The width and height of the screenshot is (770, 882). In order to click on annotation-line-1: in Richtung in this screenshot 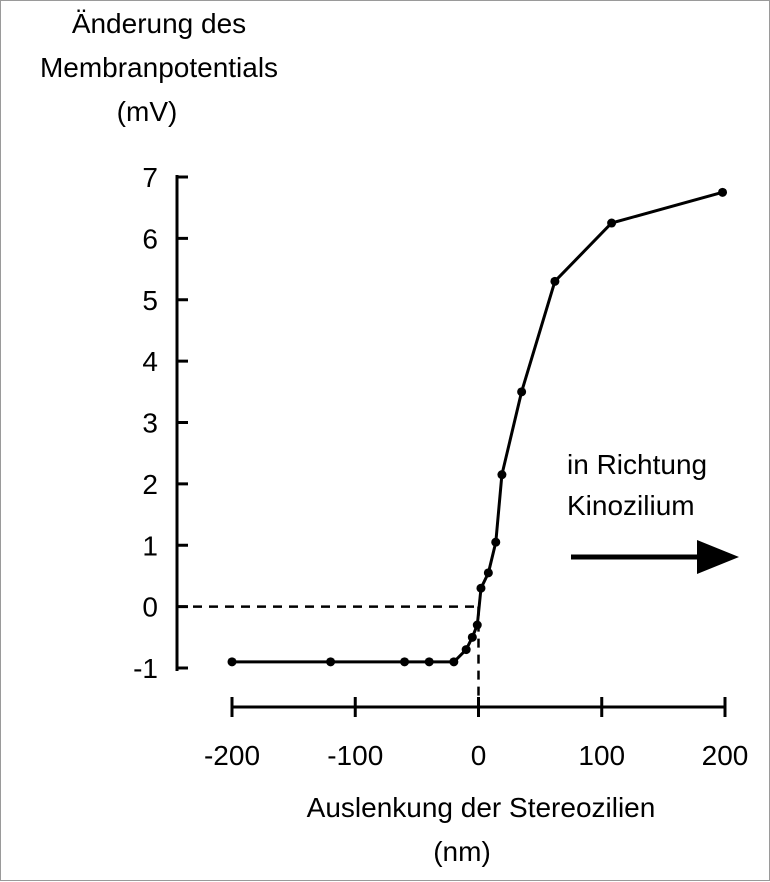, I will do `click(637, 464)`.